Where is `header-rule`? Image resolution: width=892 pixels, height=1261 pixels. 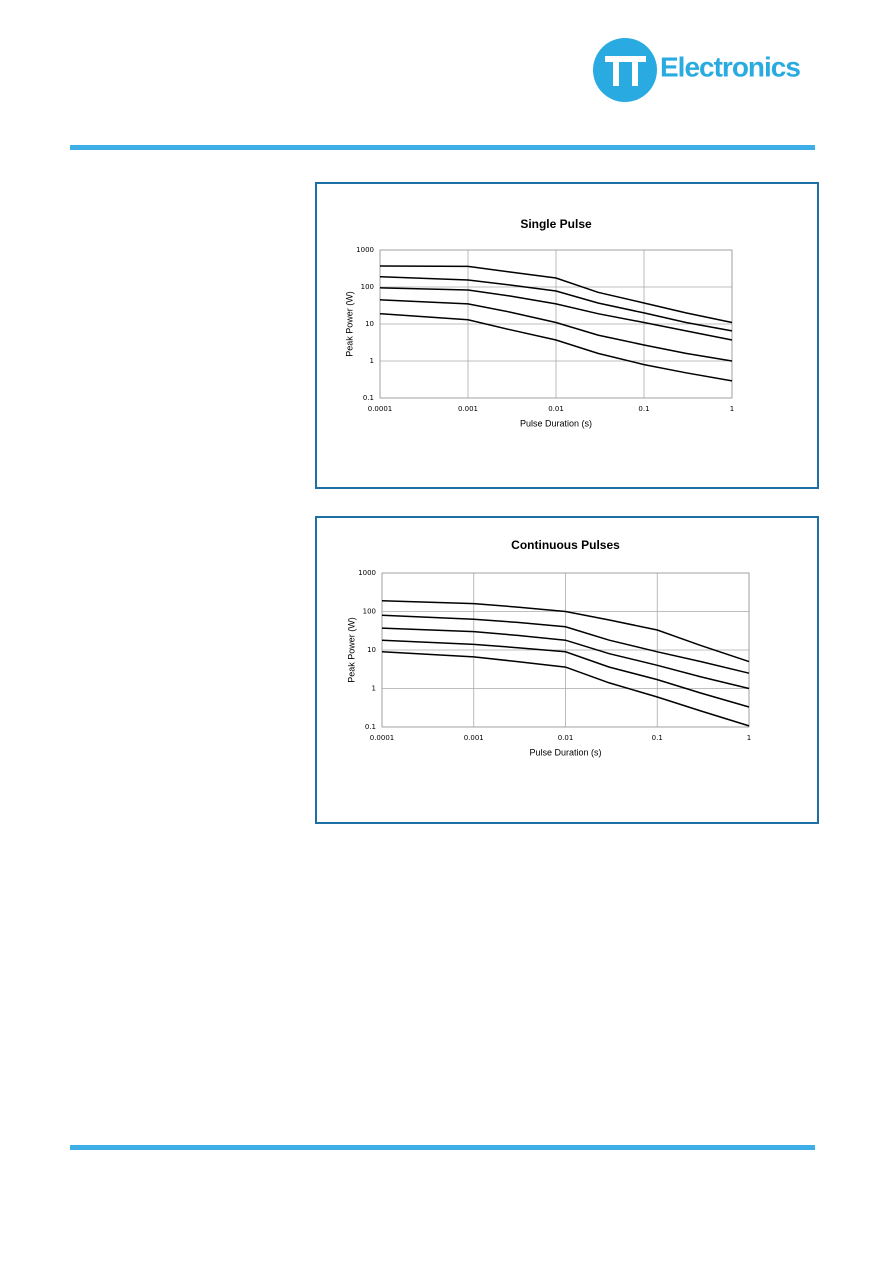
header-rule is located at coordinates (442, 147).